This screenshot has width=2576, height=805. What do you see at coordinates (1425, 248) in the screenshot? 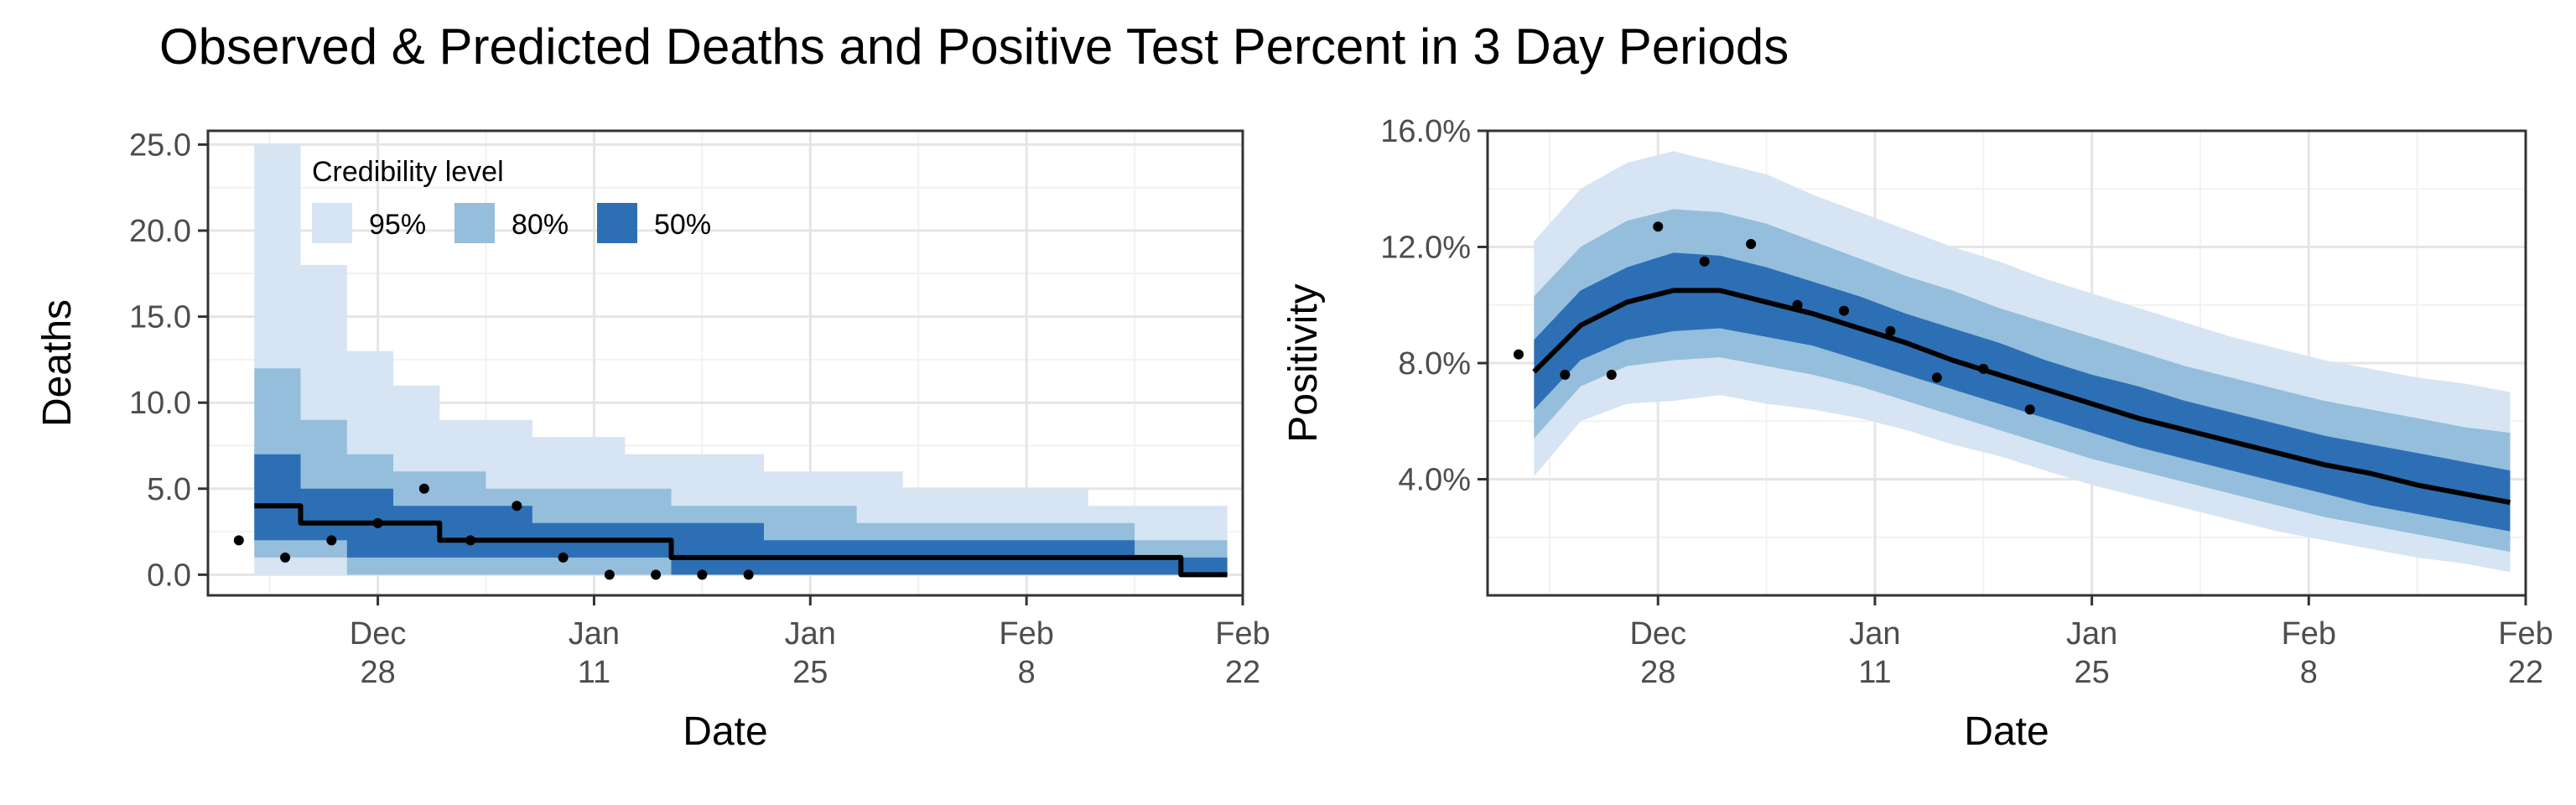
I see `y-tick-label: 12.0%` at bounding box center [1425, 248].